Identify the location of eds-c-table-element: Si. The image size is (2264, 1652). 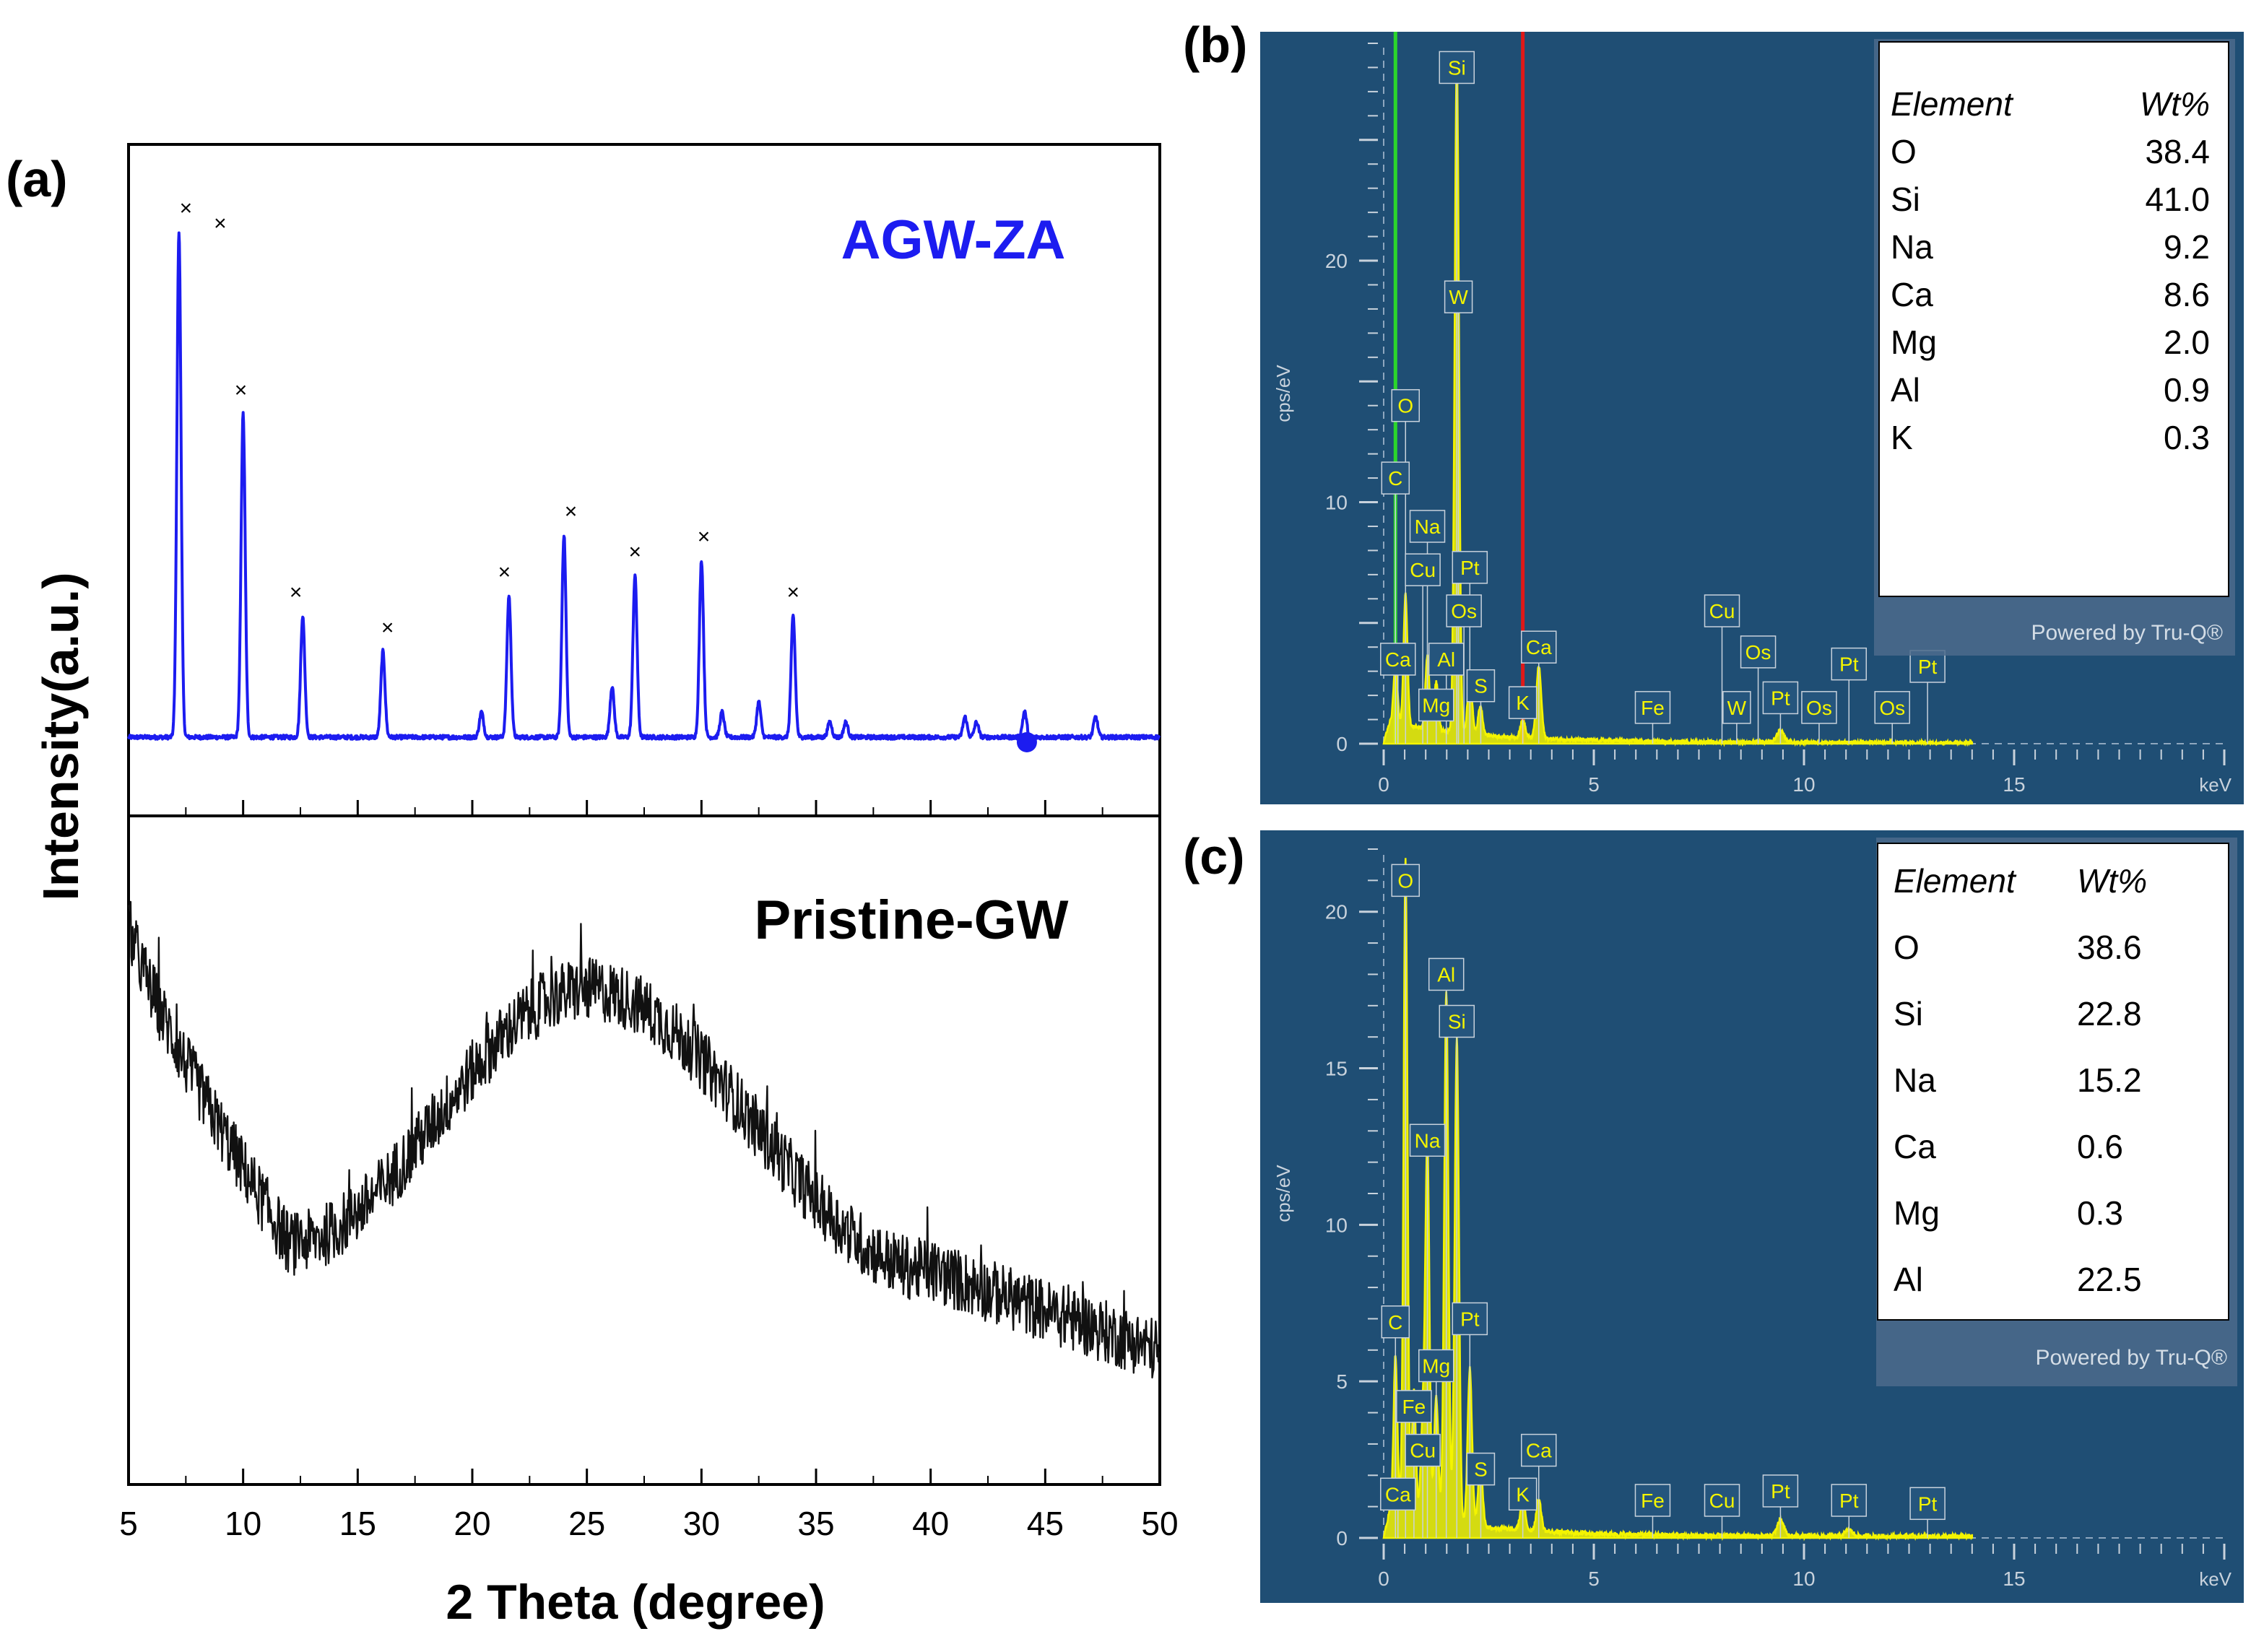
(1909, 1013).